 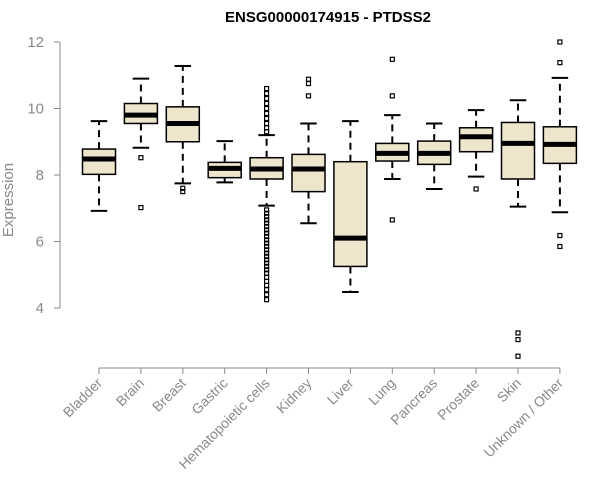 What do you see at coordinates (340, 391) in the screenshot?
I see `x-tick-label: Liver` at bounding box center [340, 391].